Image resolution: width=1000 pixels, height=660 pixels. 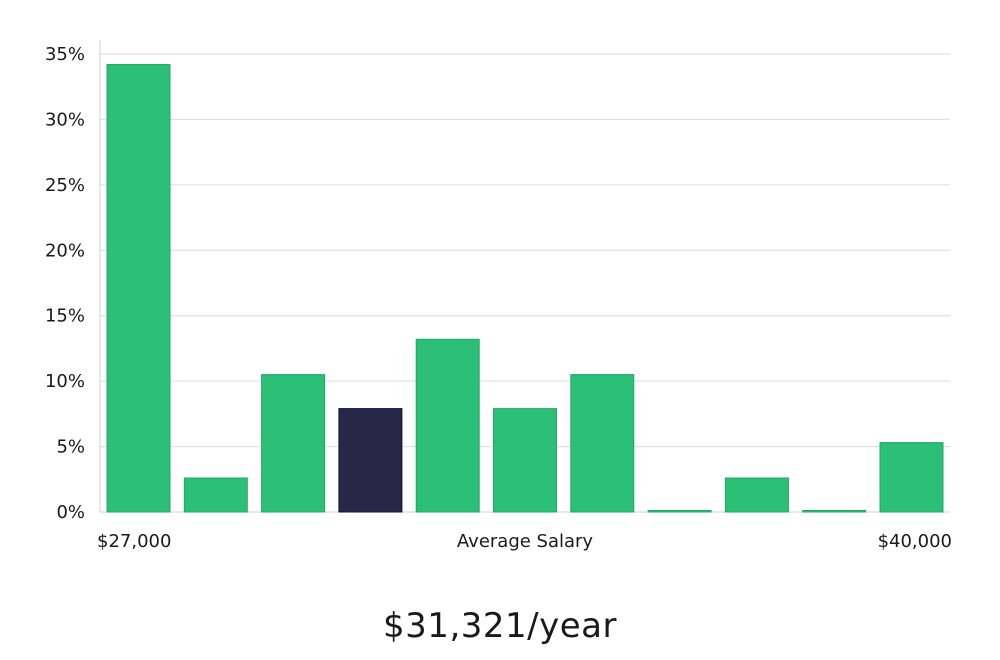 I want to click on y-tick-label: 30%, so click(x=65, y=119).